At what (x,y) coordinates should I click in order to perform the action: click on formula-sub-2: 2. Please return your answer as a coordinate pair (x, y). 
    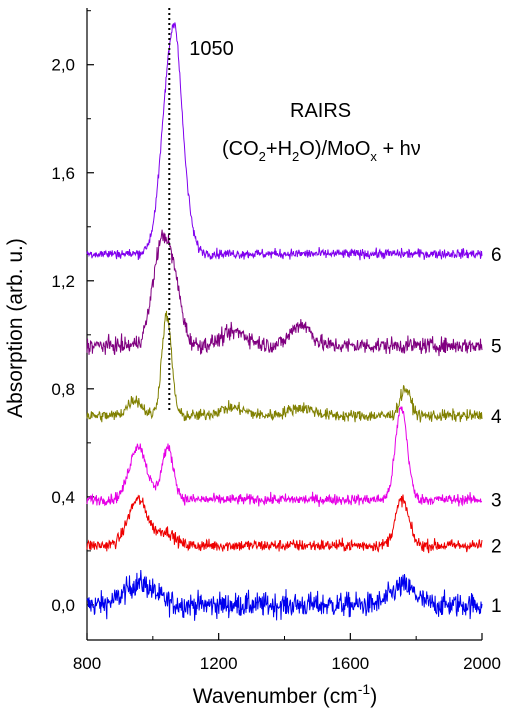
    Looking at the image, I should click on (295, 156).